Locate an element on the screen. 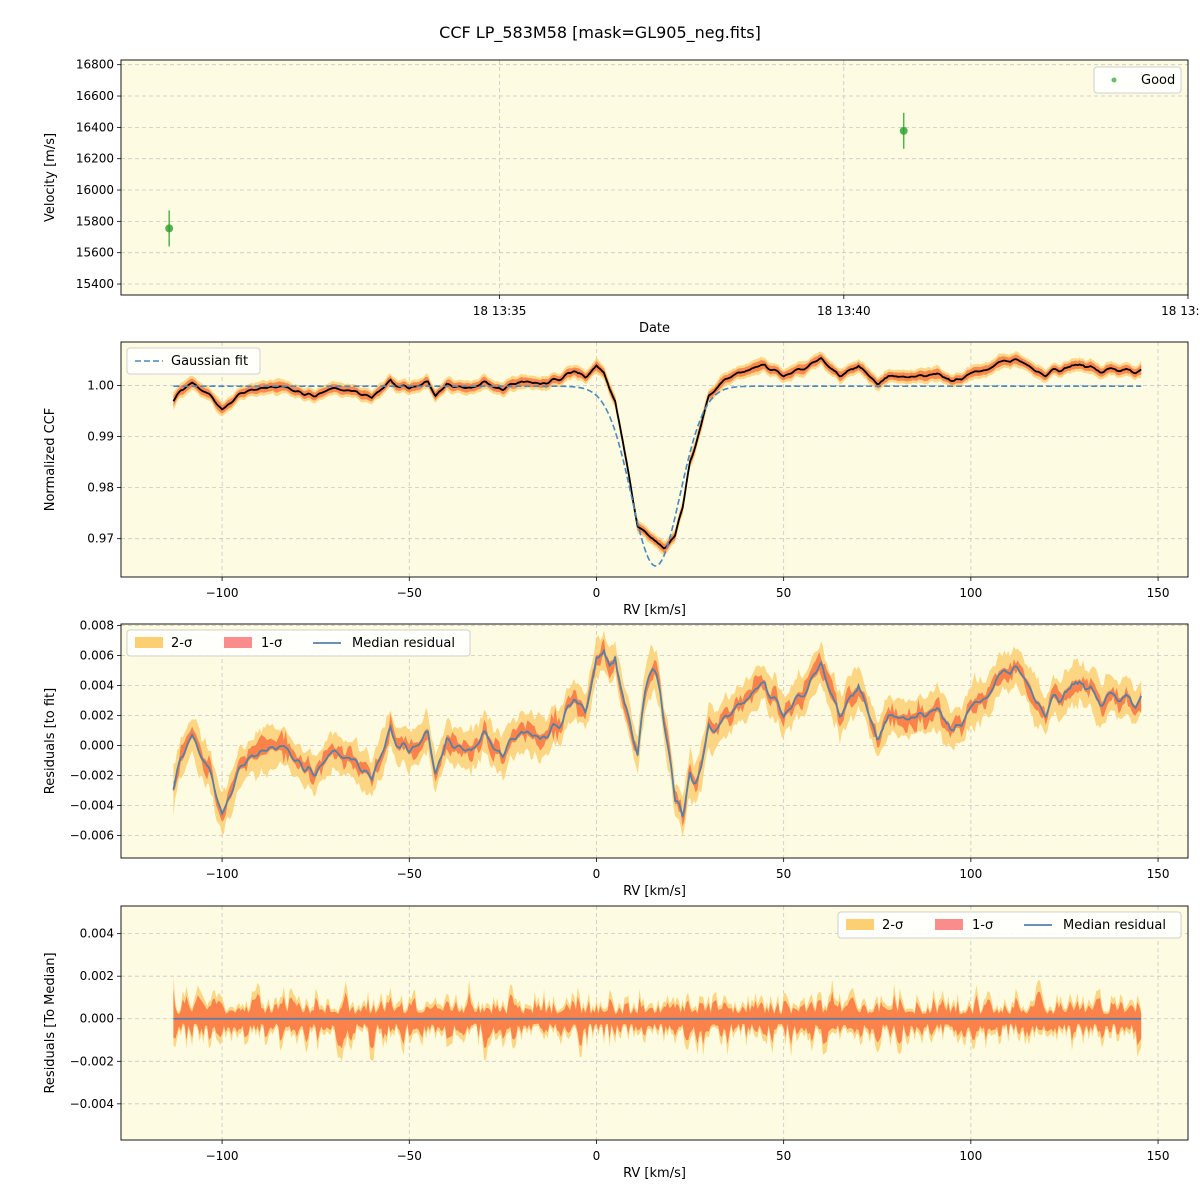  ccf-series is located at coordinates (657, 459).